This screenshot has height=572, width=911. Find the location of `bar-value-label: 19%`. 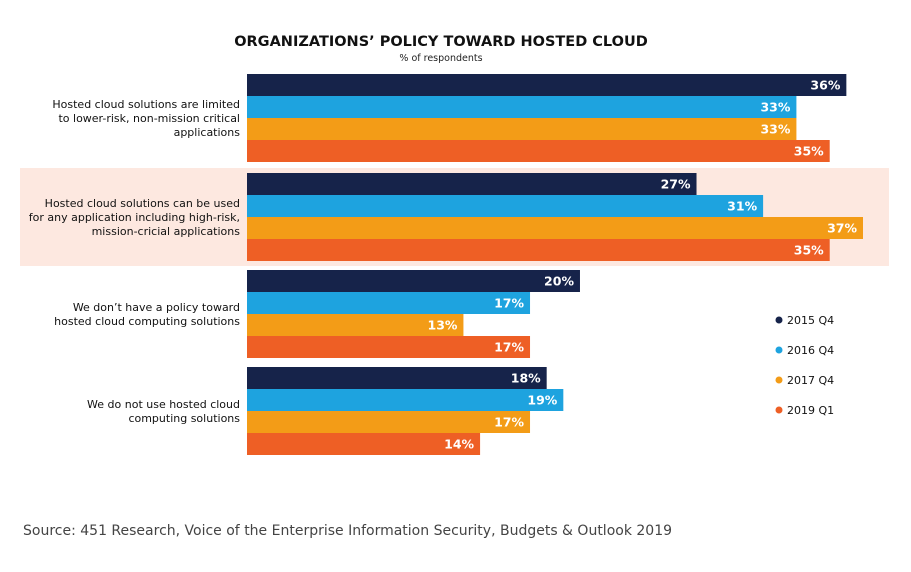

bar-value-label: 19% is located at coordinates (542, 400).